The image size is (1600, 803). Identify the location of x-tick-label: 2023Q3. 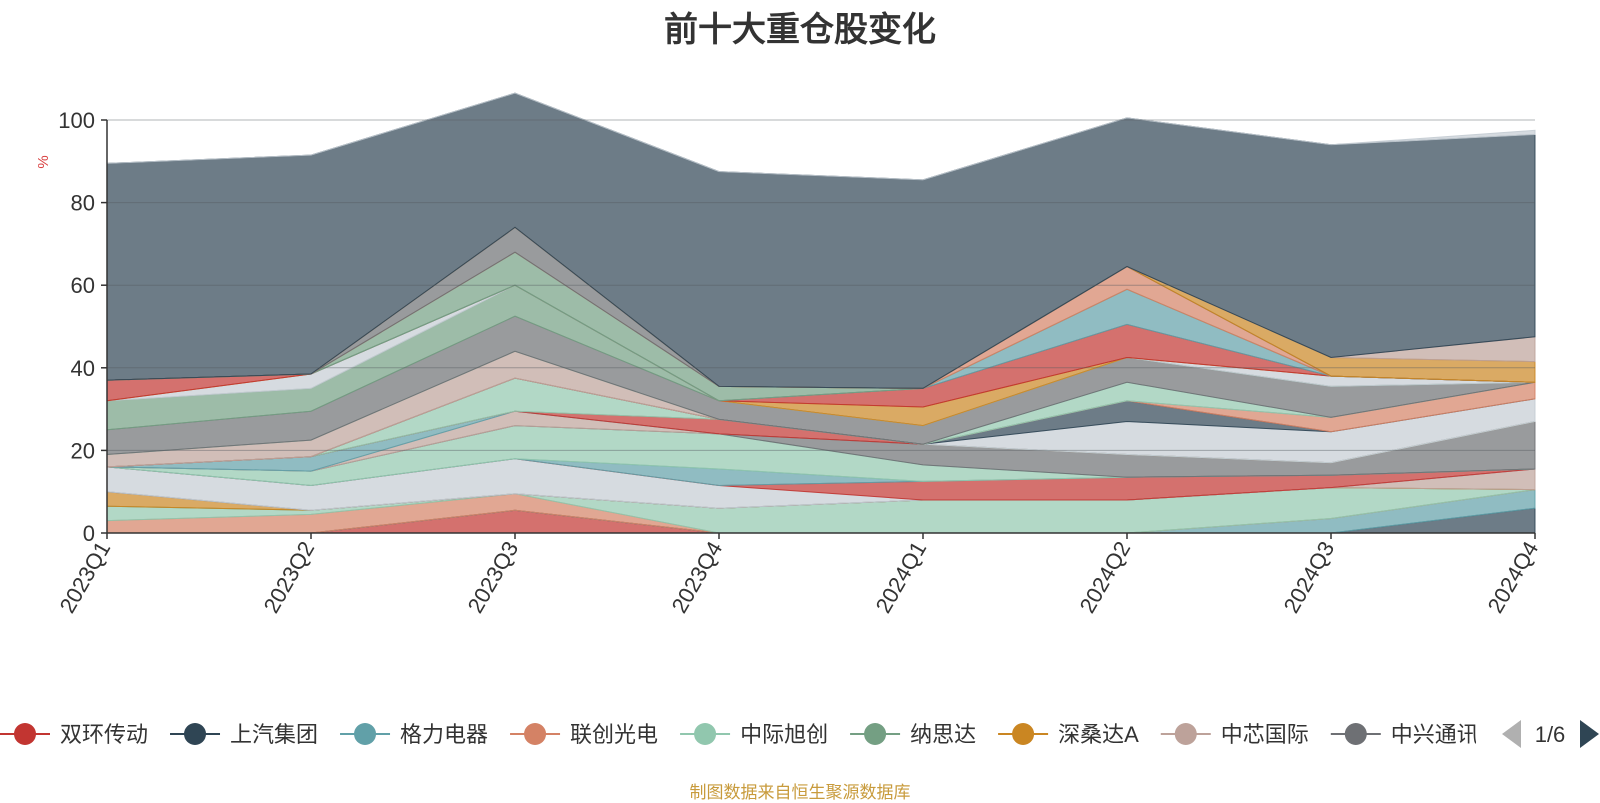
(493, 577).